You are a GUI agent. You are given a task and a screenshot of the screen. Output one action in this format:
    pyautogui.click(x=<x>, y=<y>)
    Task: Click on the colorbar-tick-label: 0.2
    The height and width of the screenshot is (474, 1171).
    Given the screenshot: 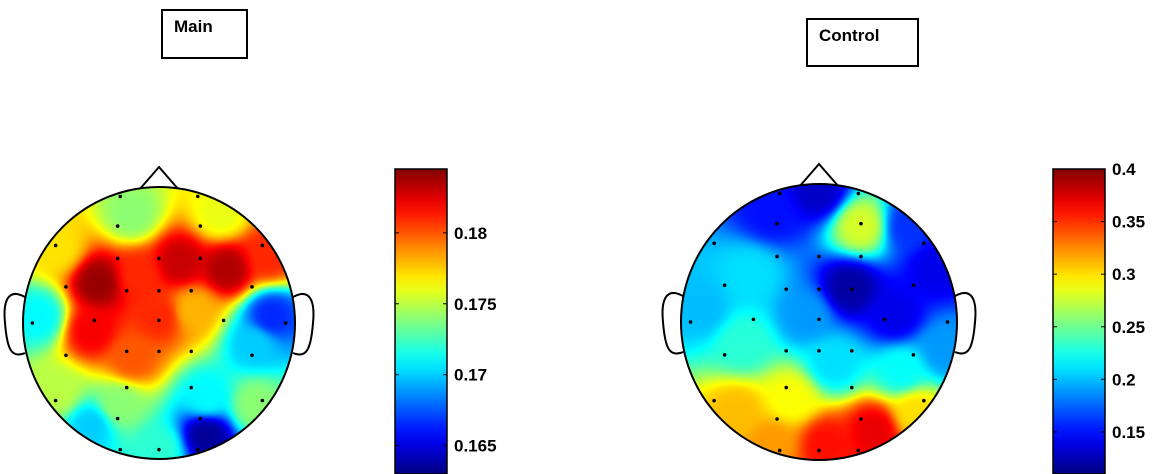 What is the action you would take?
    pyautogui.click(x=1124, y=379)
    